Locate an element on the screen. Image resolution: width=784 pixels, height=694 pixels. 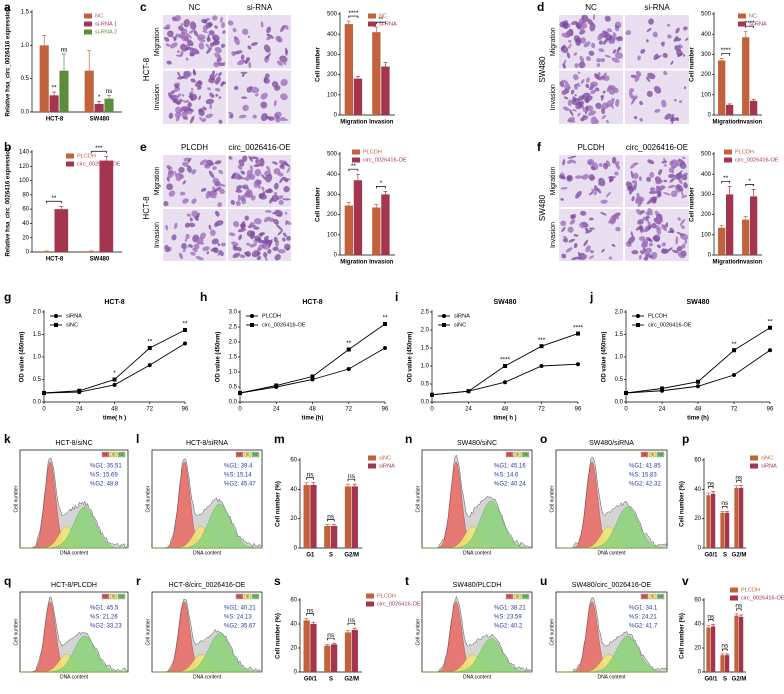
marker is located at coordinates (698, 381).